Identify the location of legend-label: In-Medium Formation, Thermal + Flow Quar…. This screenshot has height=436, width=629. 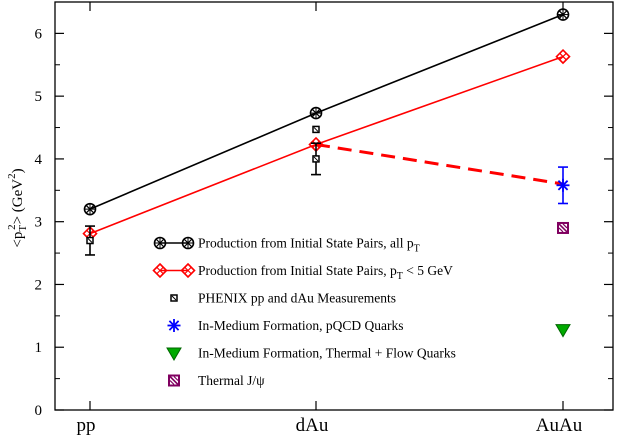
(327, 353).